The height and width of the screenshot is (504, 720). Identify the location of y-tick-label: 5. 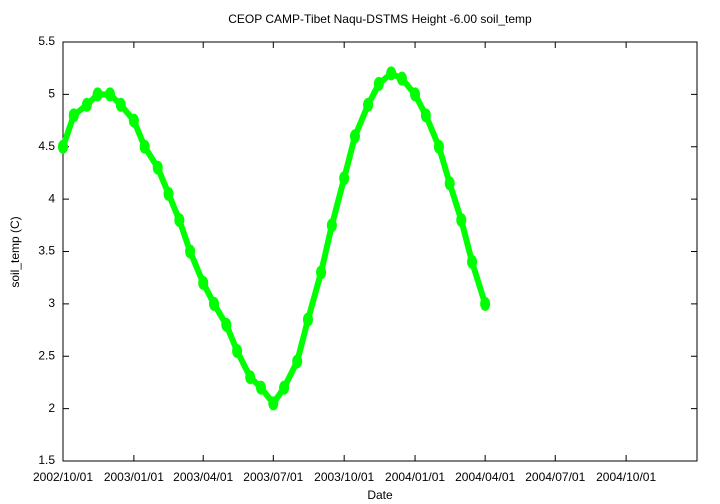
(51, 94).